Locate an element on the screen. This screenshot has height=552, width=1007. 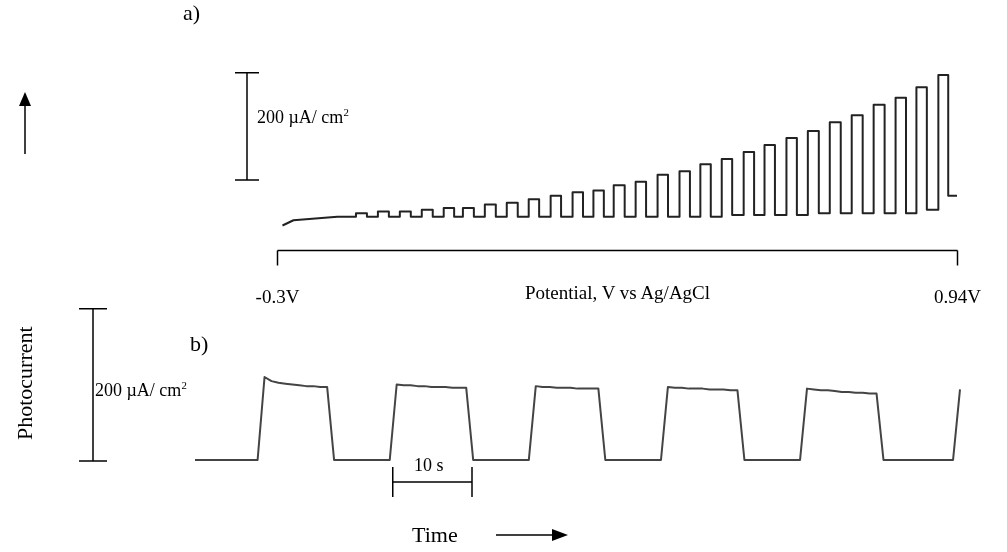
annotation: 200 µA/ cm$^{2}$ is located at coordinates (303, 116).